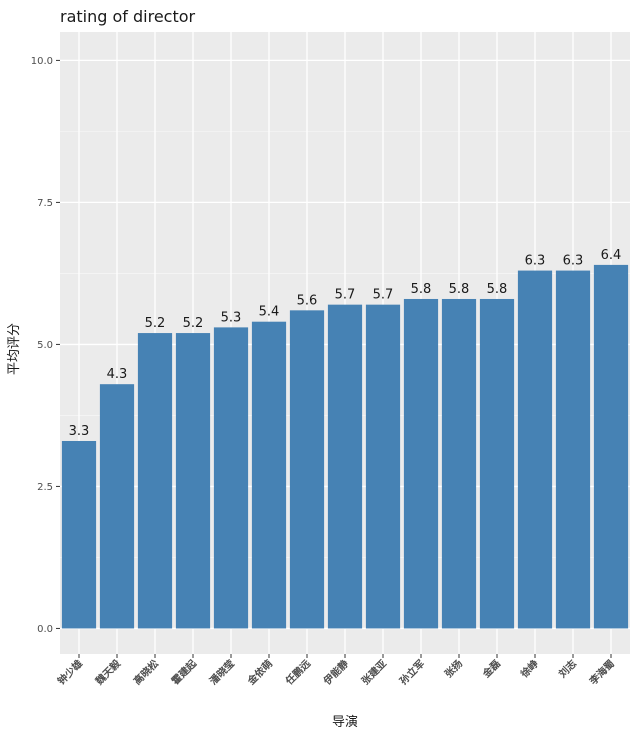 This screenshot has height=734, width=640. What do you see at coordinates (108, 672) in the screenshot?
I see `x-tick-label: 魏天毅` at bounding box center [108, 672].